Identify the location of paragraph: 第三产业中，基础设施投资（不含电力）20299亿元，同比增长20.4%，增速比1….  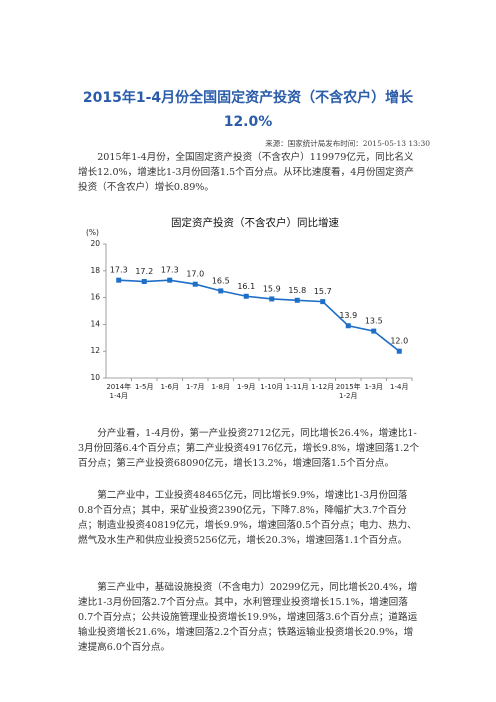
(248, 617).